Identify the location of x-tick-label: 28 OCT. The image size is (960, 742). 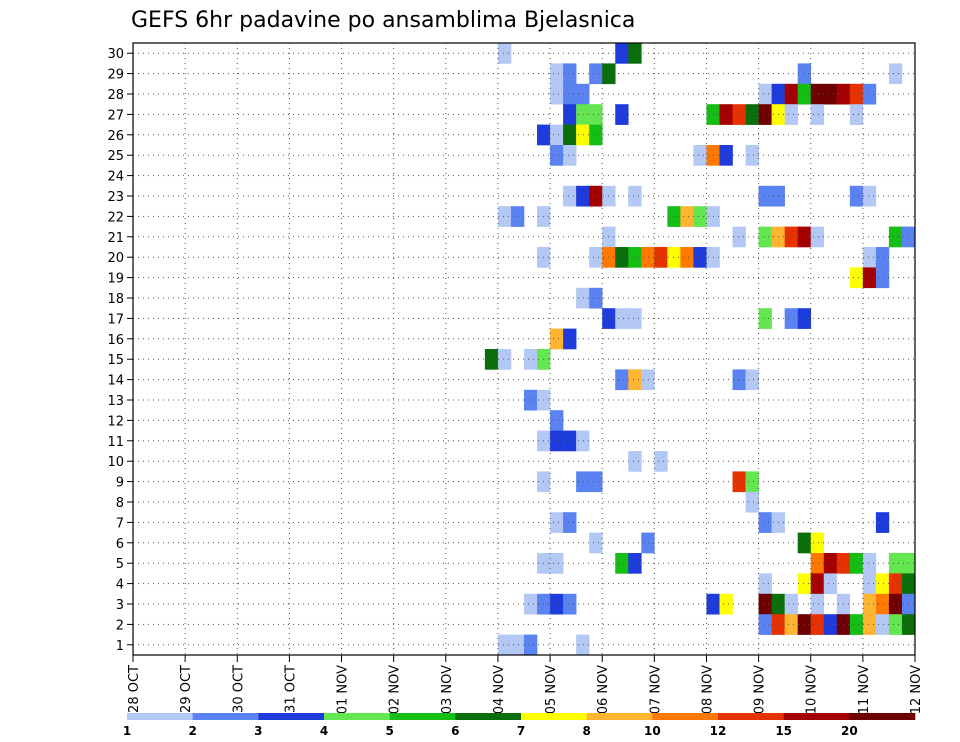
(134, 689).